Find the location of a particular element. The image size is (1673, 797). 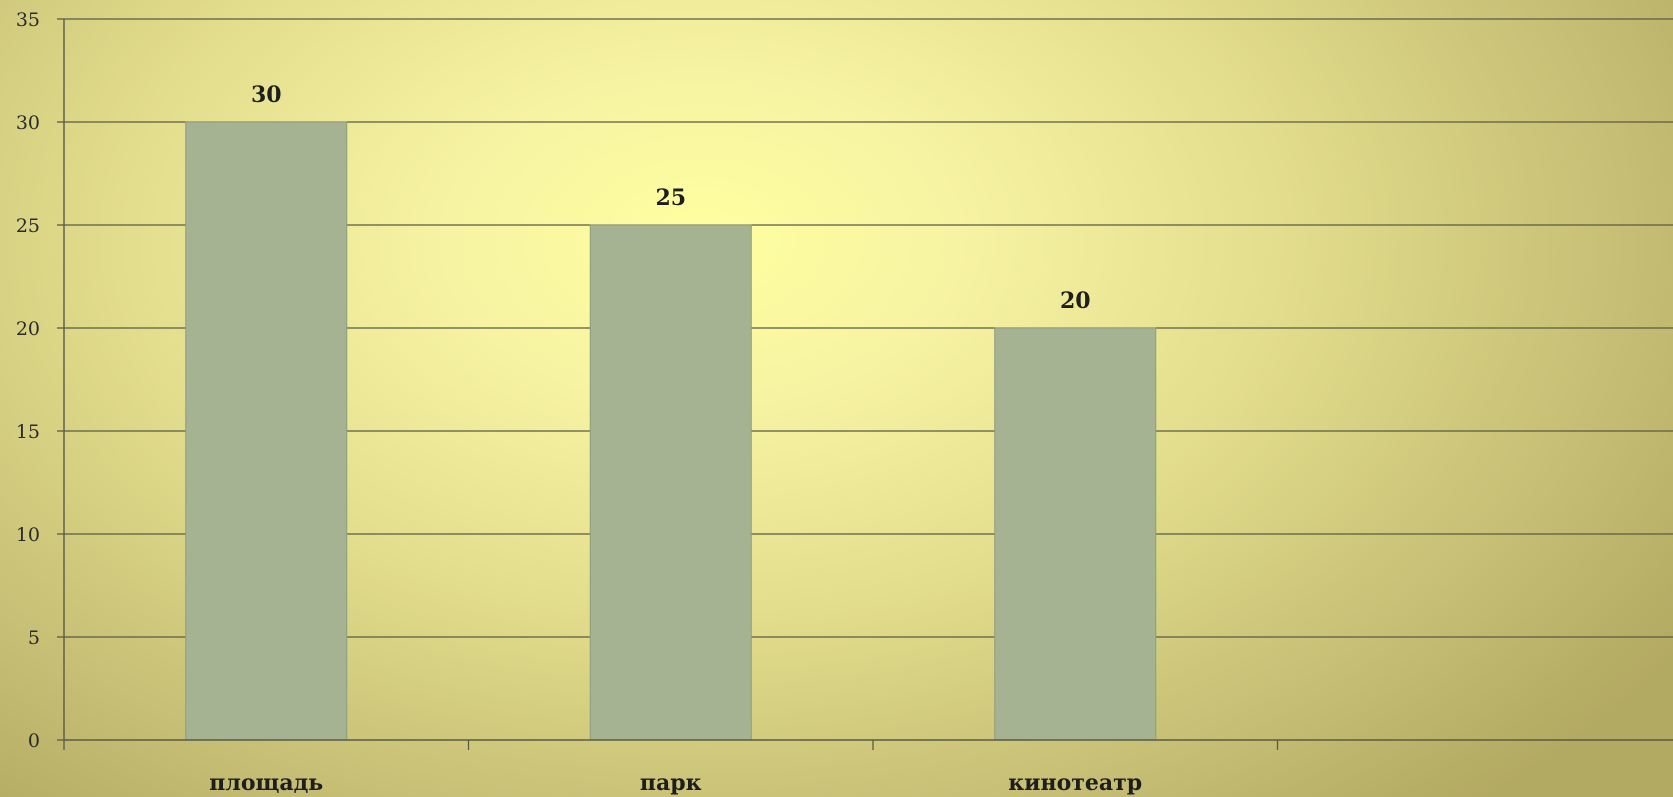

x-category-label: кинотеатр is located at coordinates (1075, 783).